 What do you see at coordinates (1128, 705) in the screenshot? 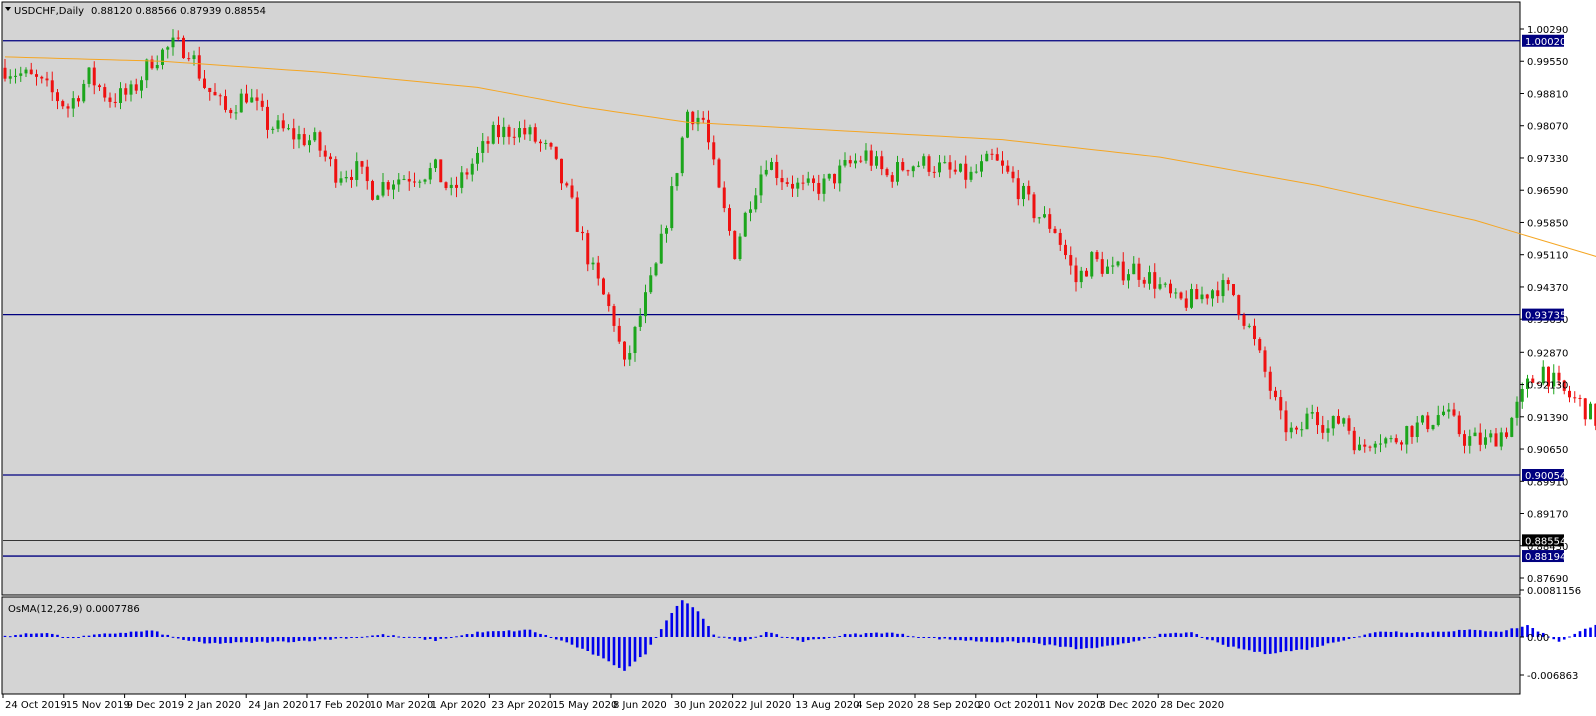
I see `time-tick-label: 3 Dec 2020` at bounding box center [1128, 705].